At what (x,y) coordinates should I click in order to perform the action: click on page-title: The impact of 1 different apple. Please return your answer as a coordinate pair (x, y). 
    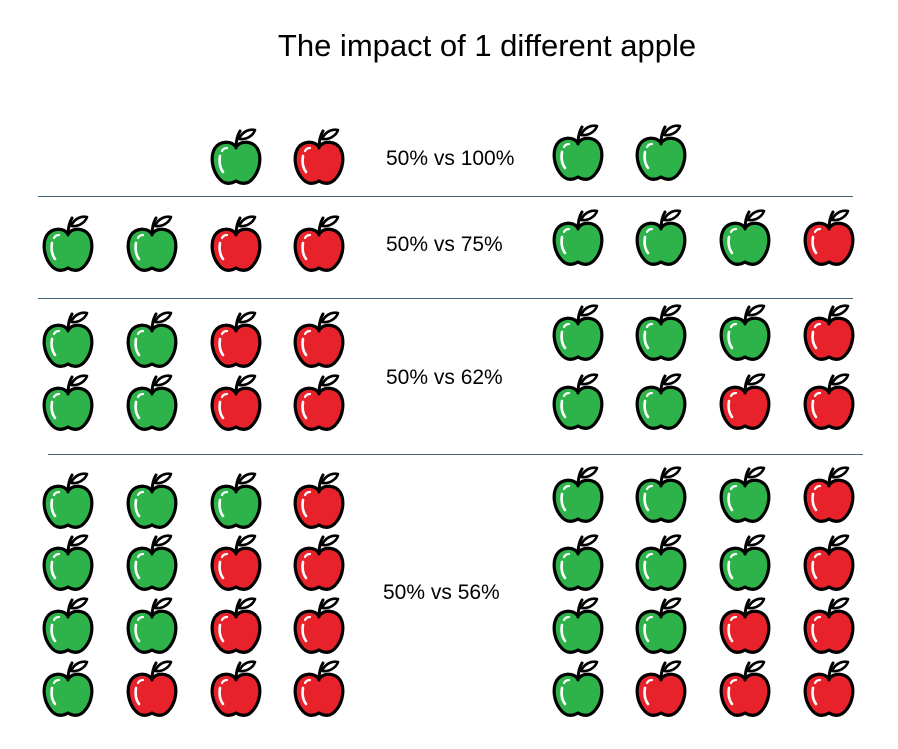
    Looking at the image, I should click on (487, 45).